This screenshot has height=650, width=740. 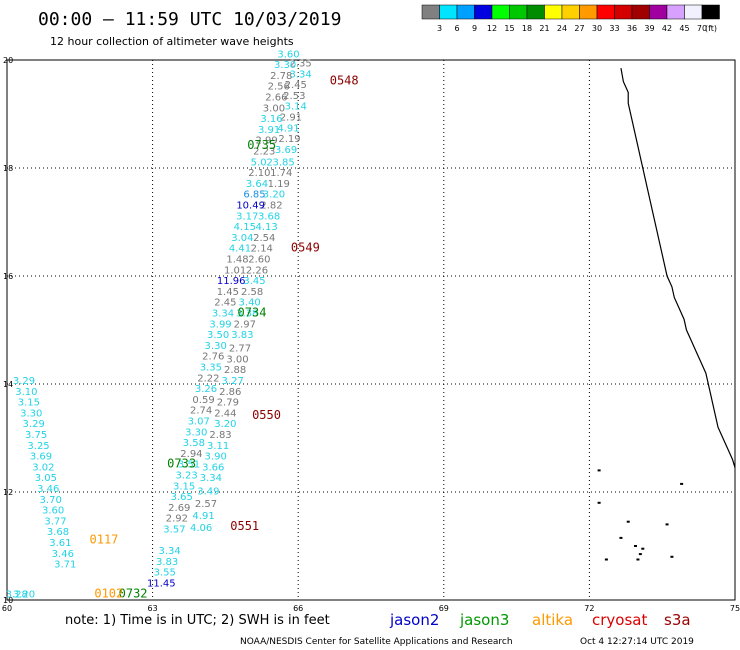 I want to click on legend-label: 45, so click(x=684, y=28).